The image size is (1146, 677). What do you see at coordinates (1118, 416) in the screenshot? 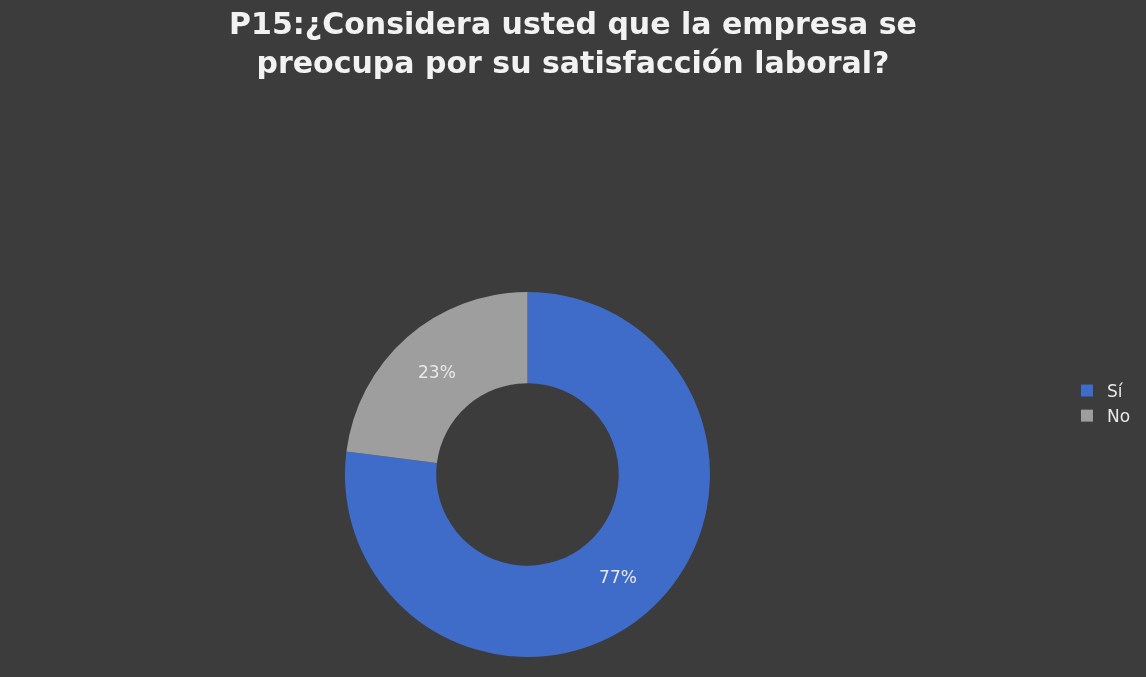
I see `legend-label: No` at bounding box center [1118, 416].